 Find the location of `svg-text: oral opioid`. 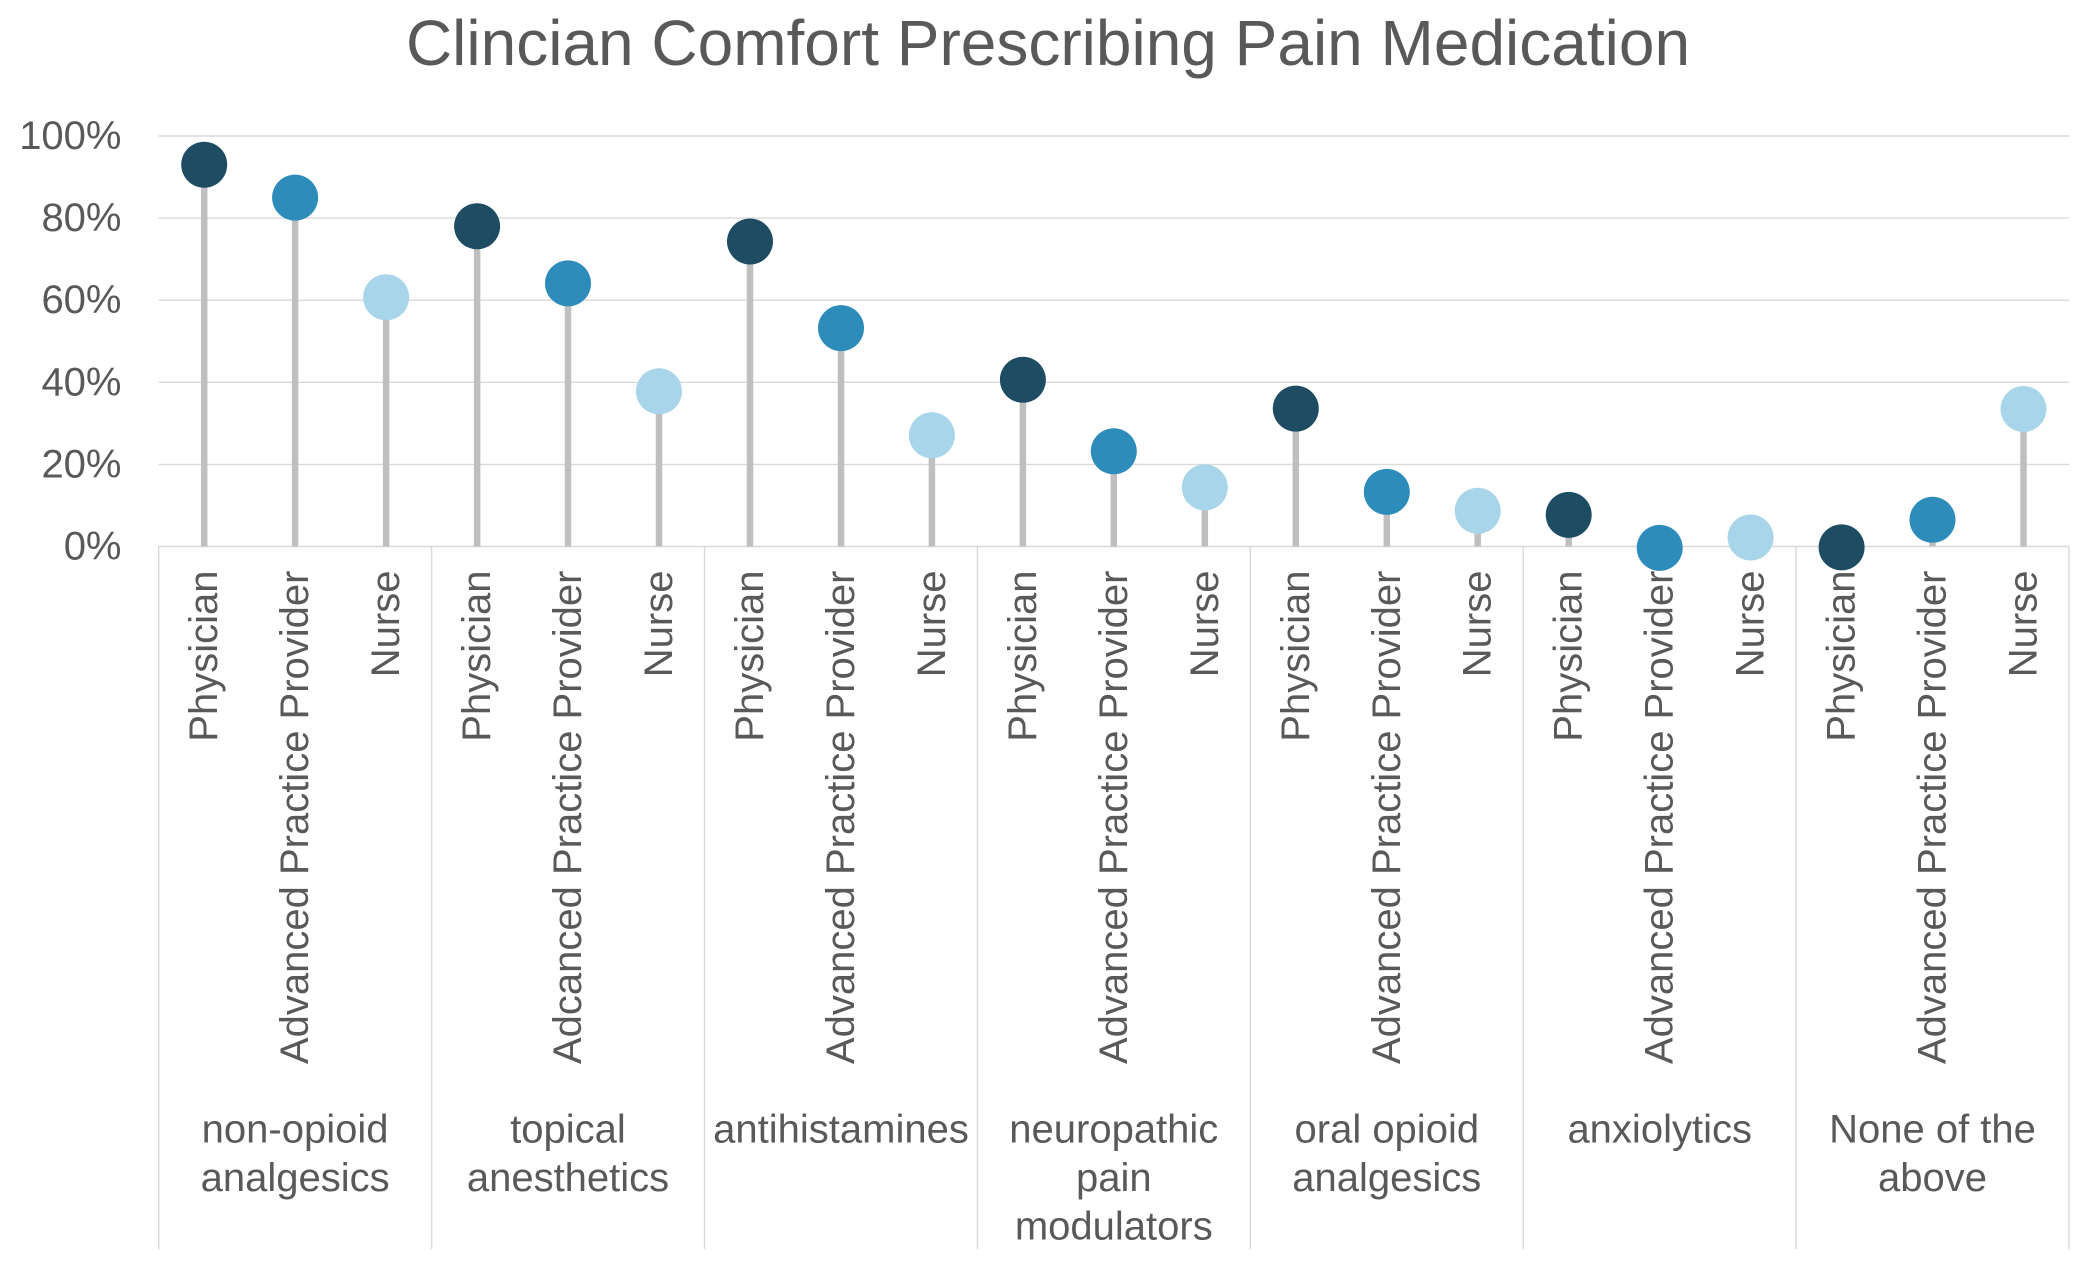

svg-text: oral opioid is located at coordinates (1387, 1130).